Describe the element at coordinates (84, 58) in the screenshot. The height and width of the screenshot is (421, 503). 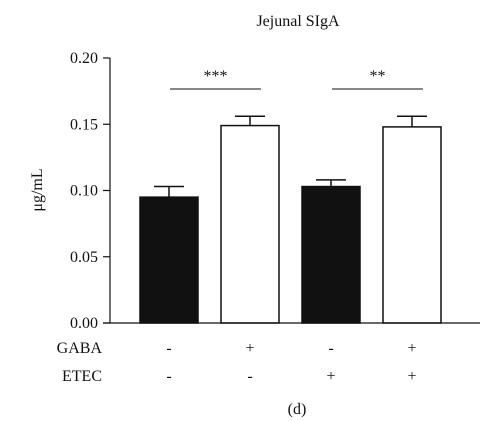
I see `y-tick-label: 0.20` at that location.